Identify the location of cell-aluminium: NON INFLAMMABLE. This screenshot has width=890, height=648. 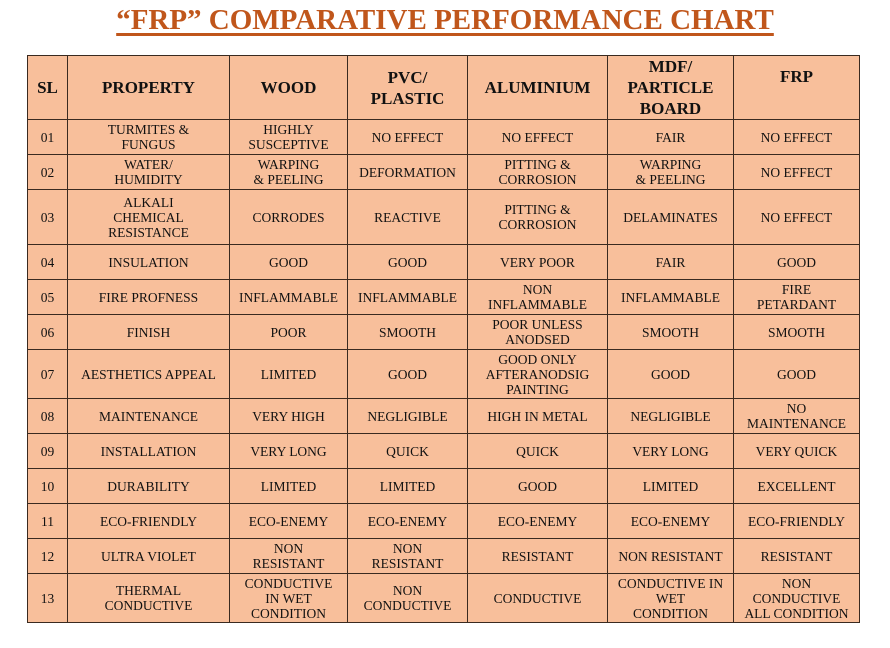
(537, 297).